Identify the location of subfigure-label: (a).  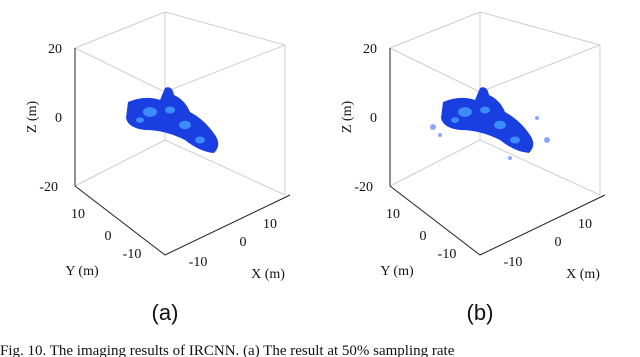
(165, 312).